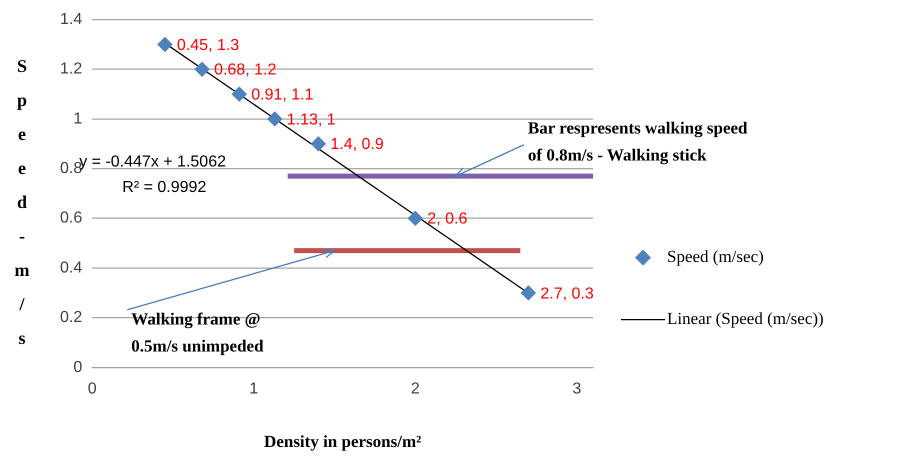 The width and height of the screenshot is (923, 463). I want to click on y-tick-label: 0.2, so click(71, 317).